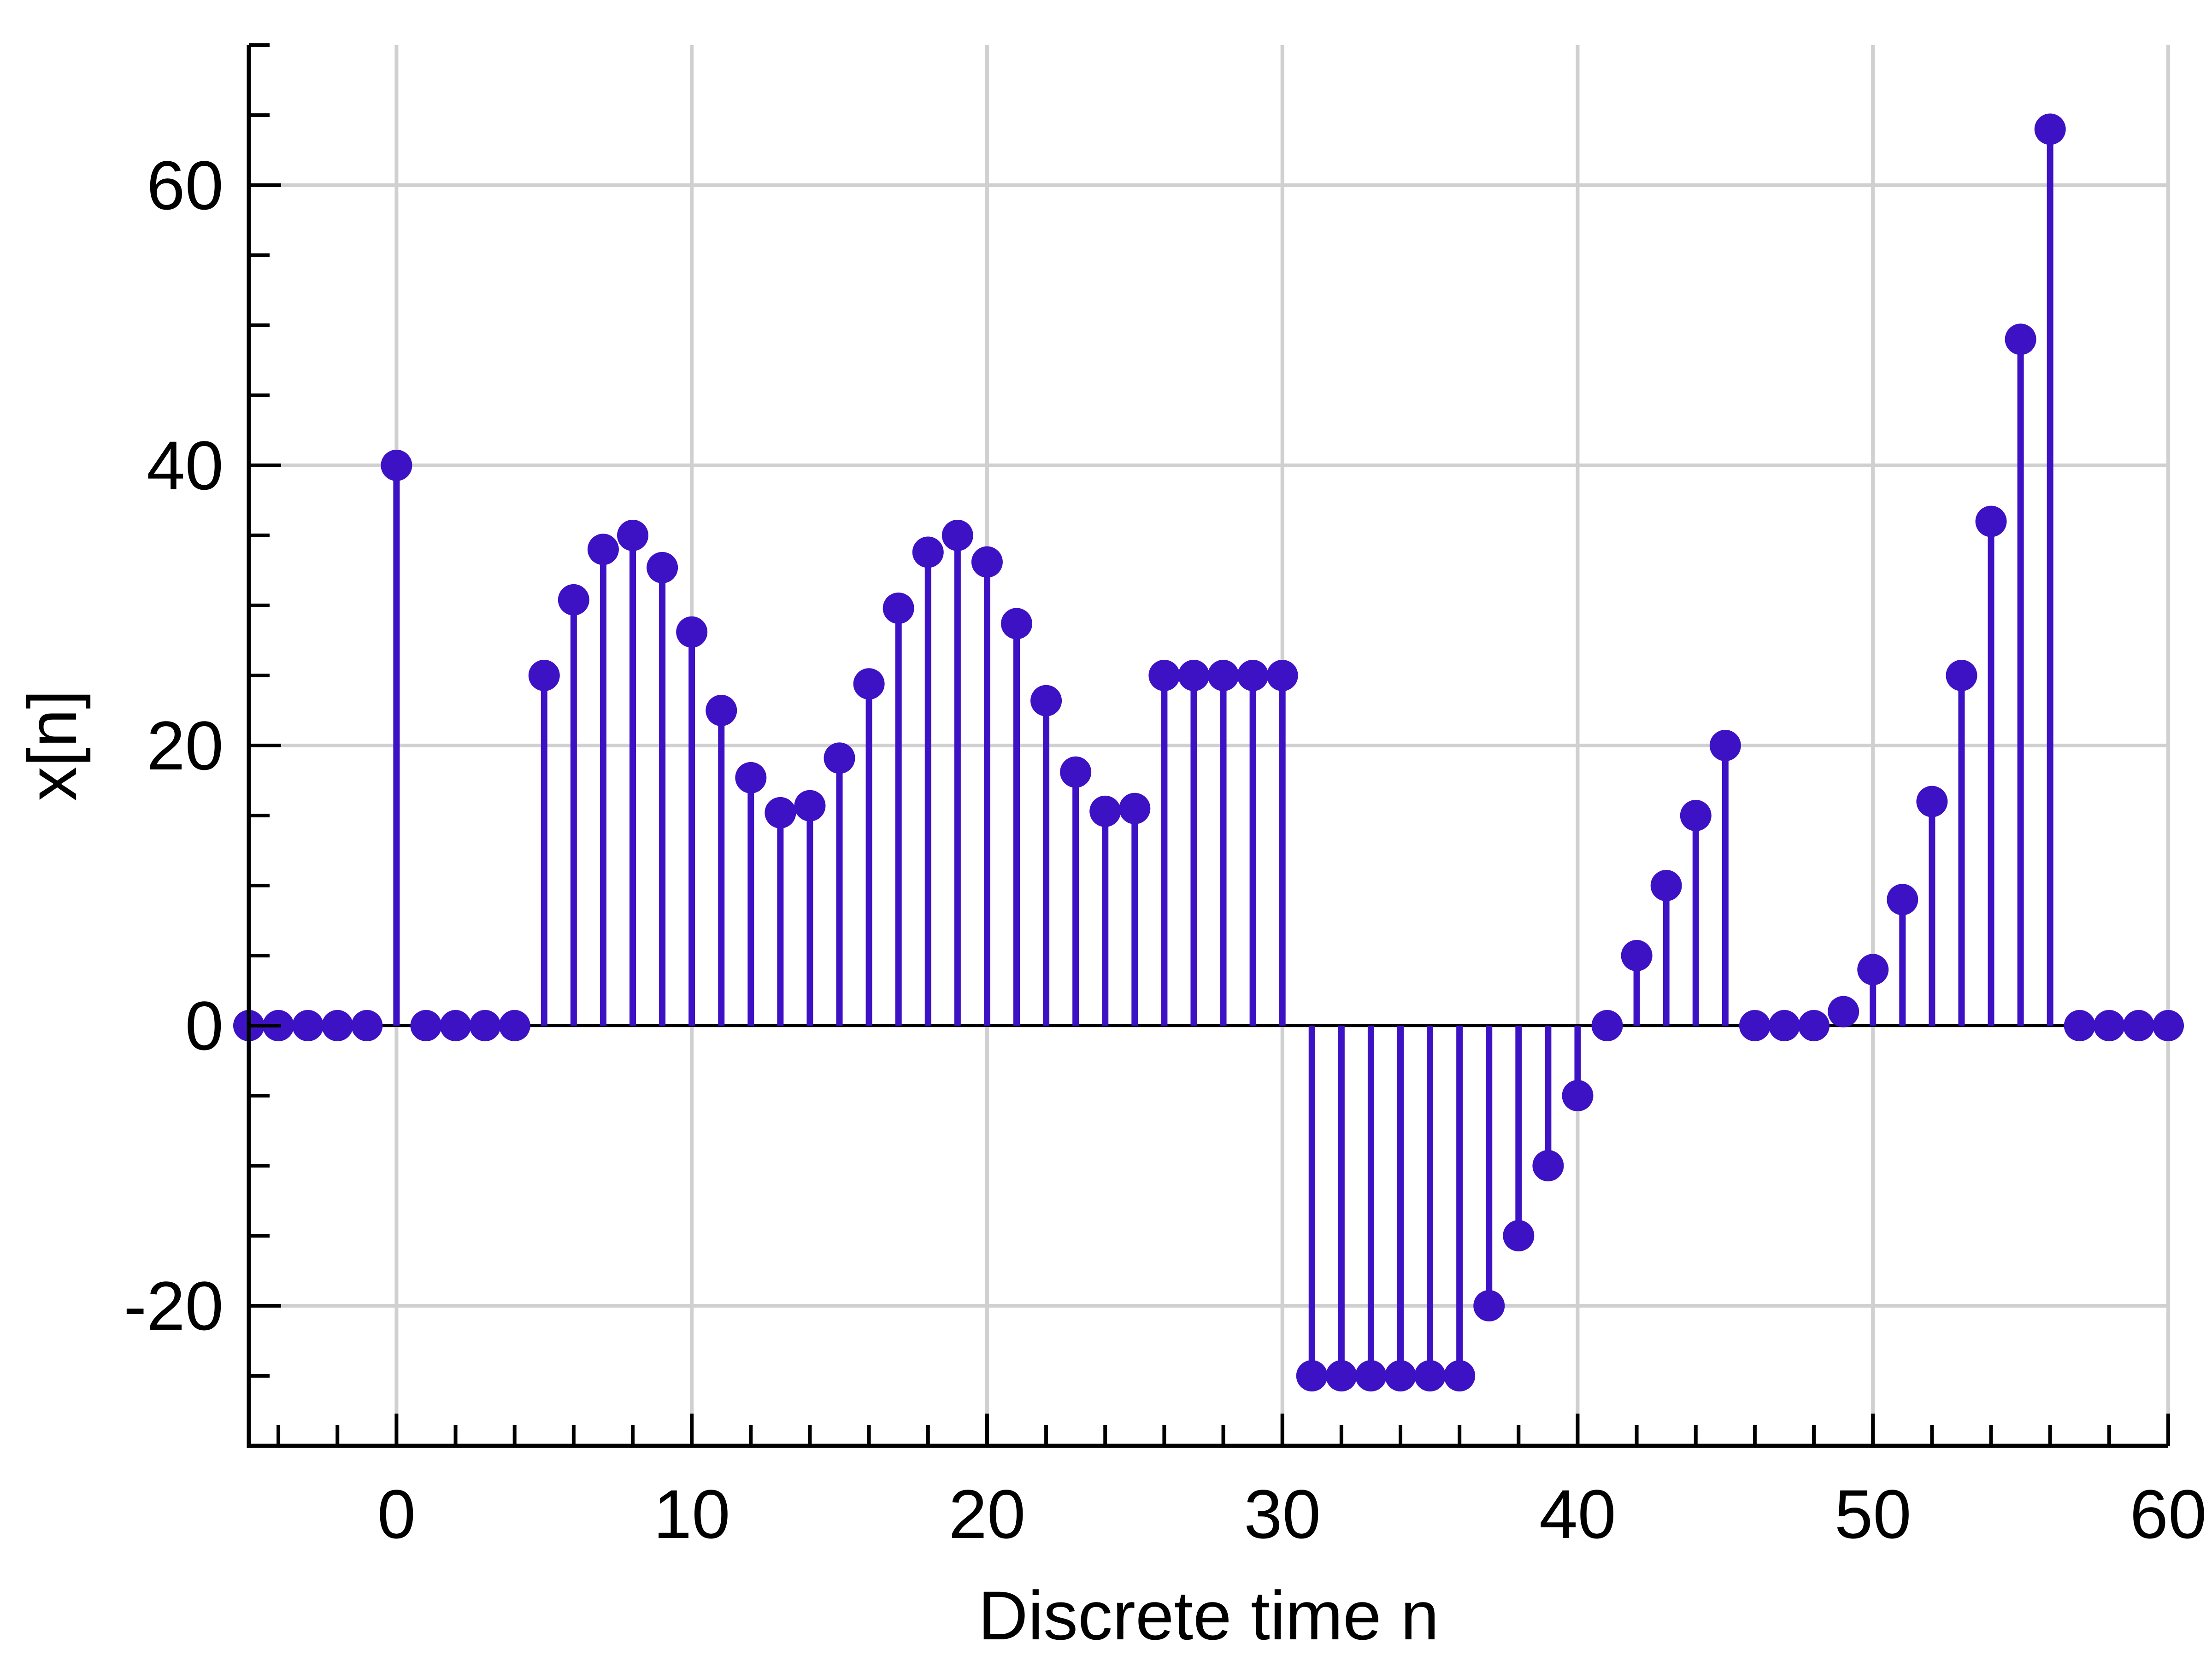 This screenshot has width=2212, height=1661. Describe the element at coordinates (691, 1514) in the screenshot. I see `x-tick-label: 10` at that location.